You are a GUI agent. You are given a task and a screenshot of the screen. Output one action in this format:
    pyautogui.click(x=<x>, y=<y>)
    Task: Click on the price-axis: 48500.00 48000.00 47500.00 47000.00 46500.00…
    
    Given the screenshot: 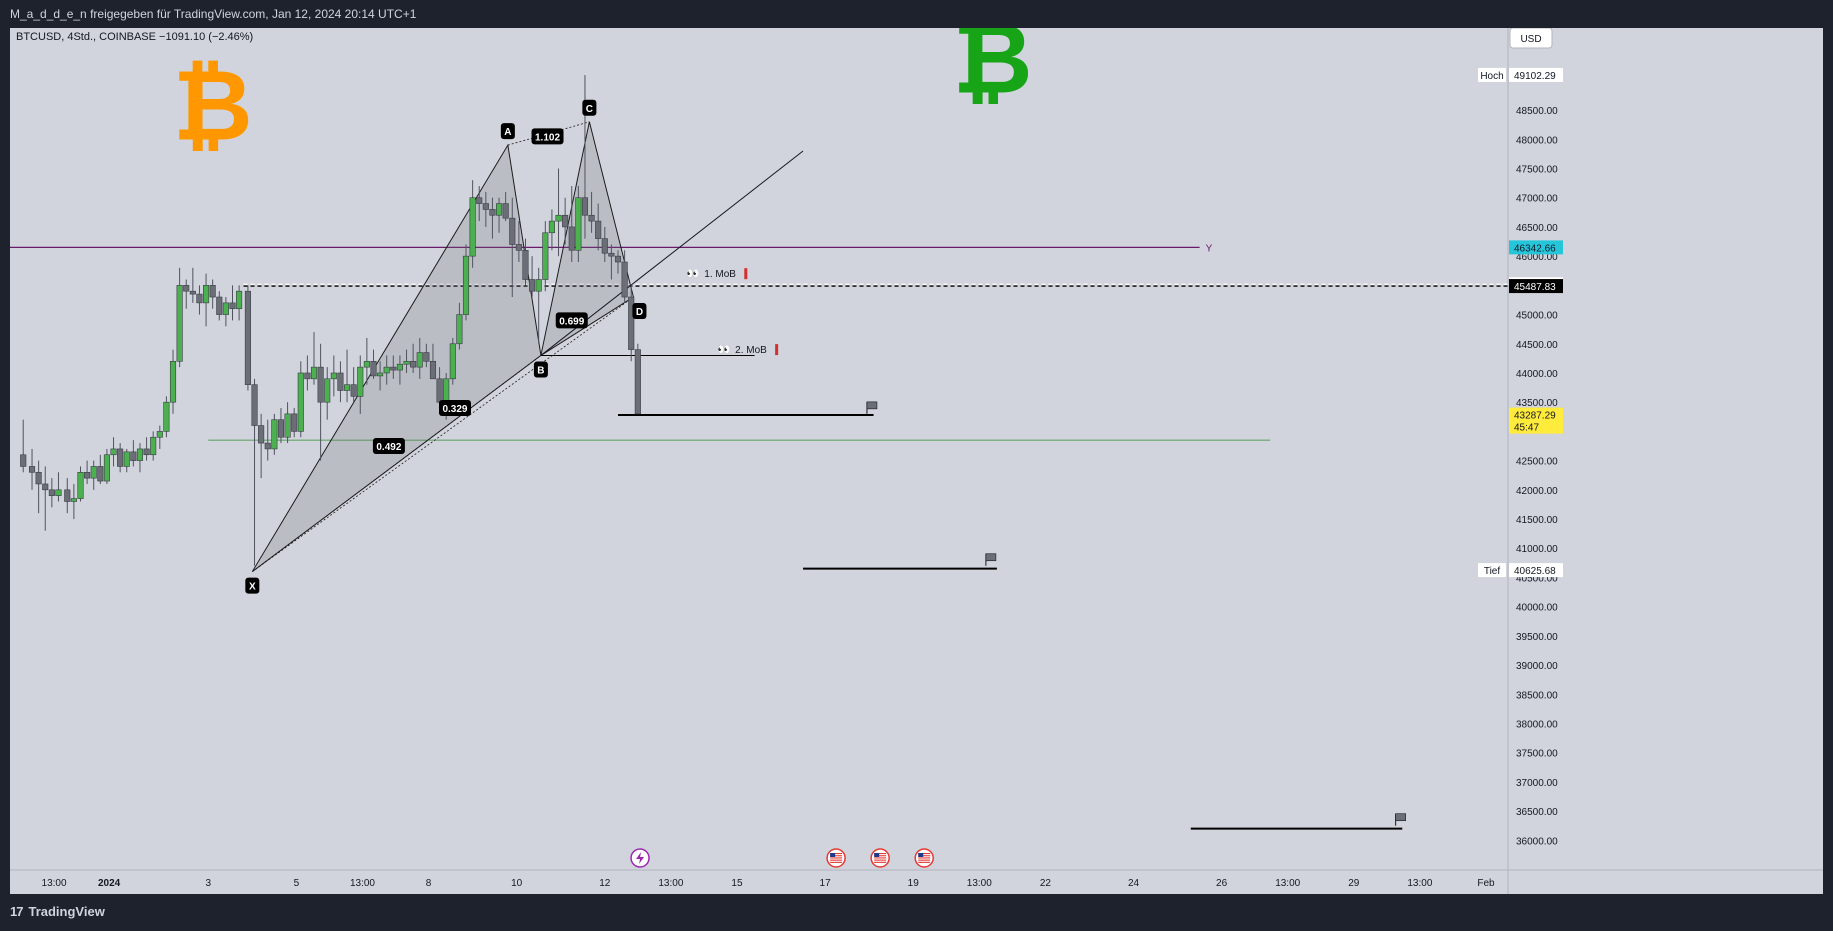 What is the action you would take?
    pyautogui.click(x=1520, y=461)
    